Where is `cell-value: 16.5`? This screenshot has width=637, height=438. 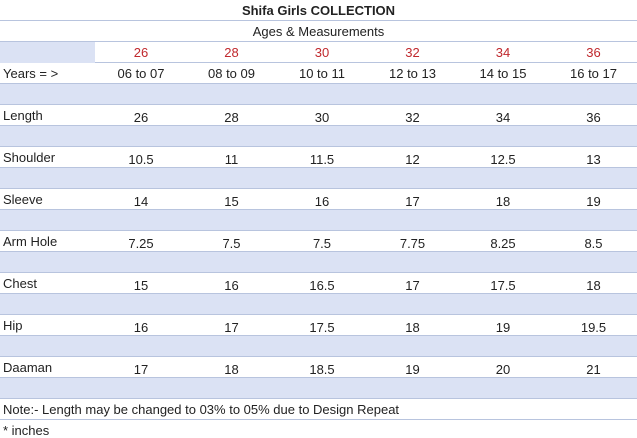
cell-value: 16.5 is located at coordinates (322, 285).